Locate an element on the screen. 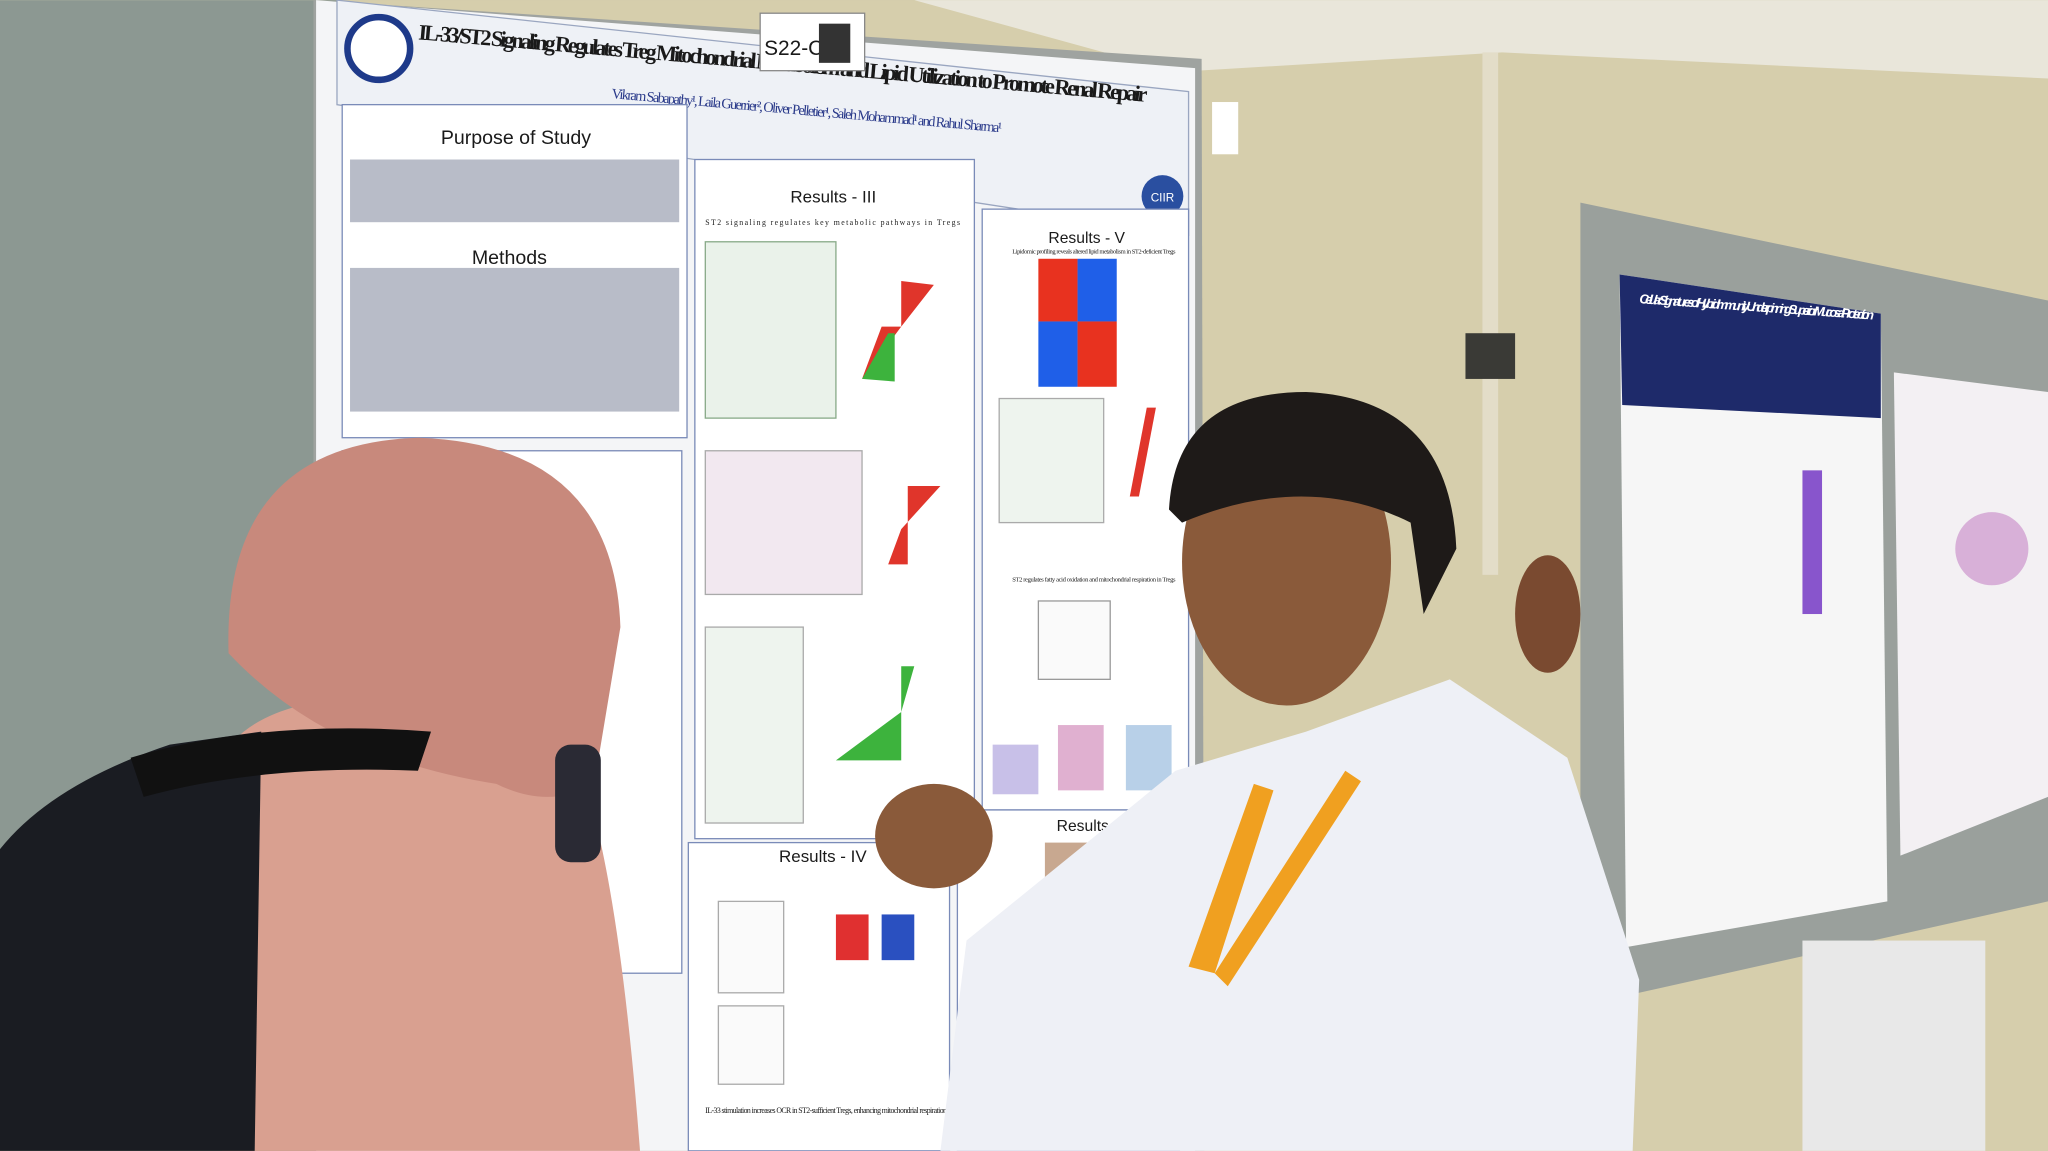 This screenshot has width=2048, height=1151. methods-heading: Methods is located at coordinates (509, 258).